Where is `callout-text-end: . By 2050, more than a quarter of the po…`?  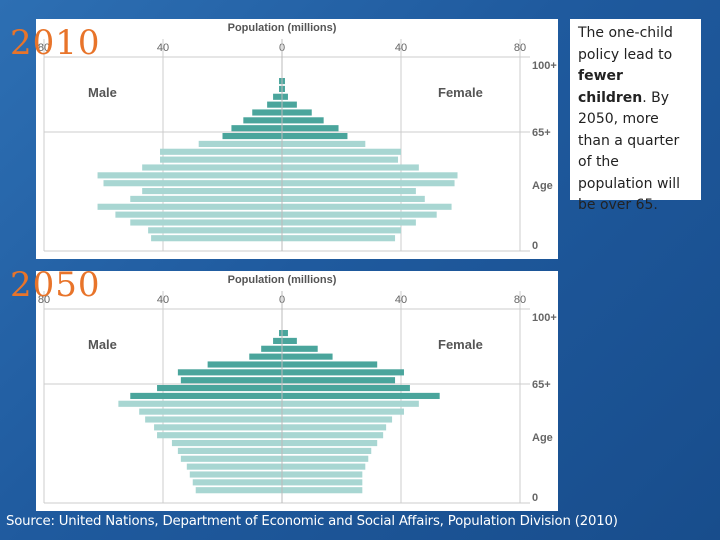
callout-text-end: . By 2050, more than a quarter of the po… is located at coordinates (629, 151).